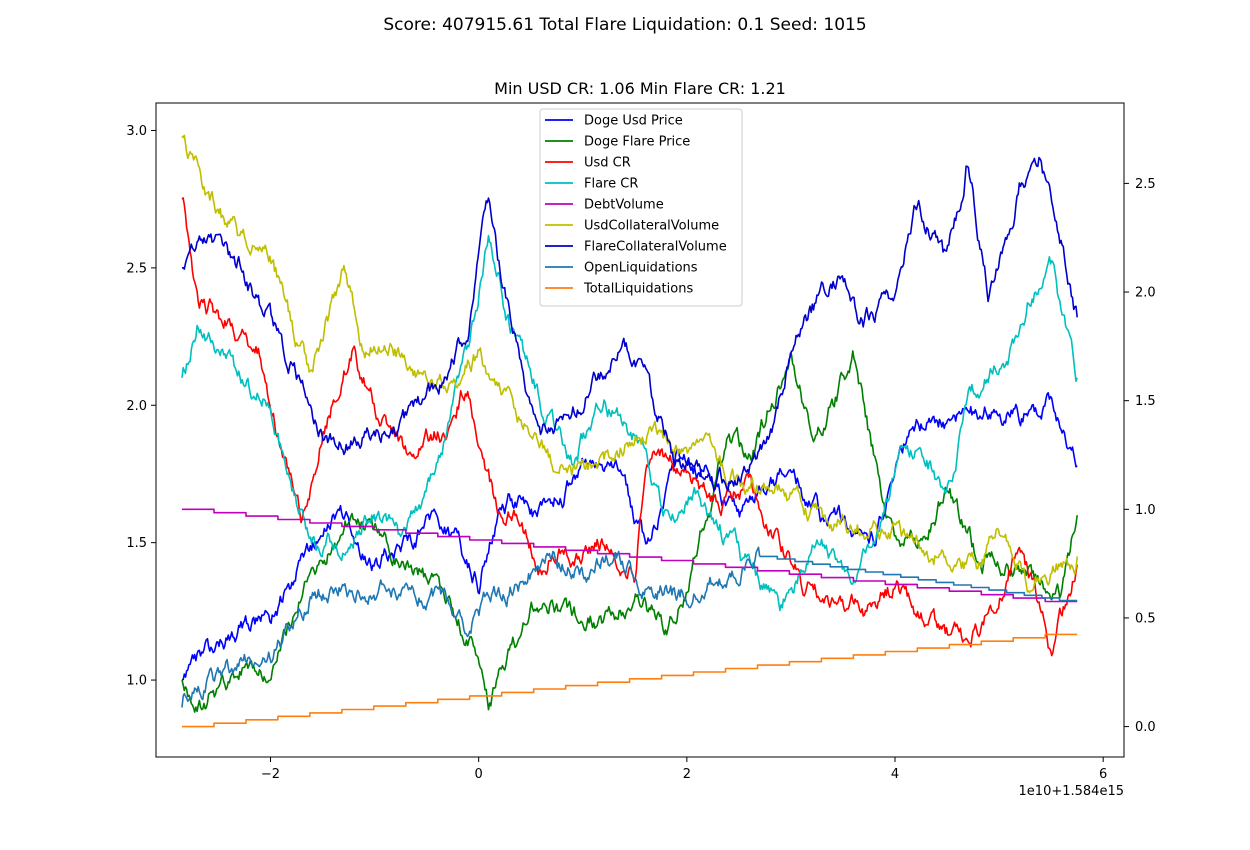  Describe the element at coordinates (611, 184) in the screenshot. I see `legend-label: Flare CR` at that location.